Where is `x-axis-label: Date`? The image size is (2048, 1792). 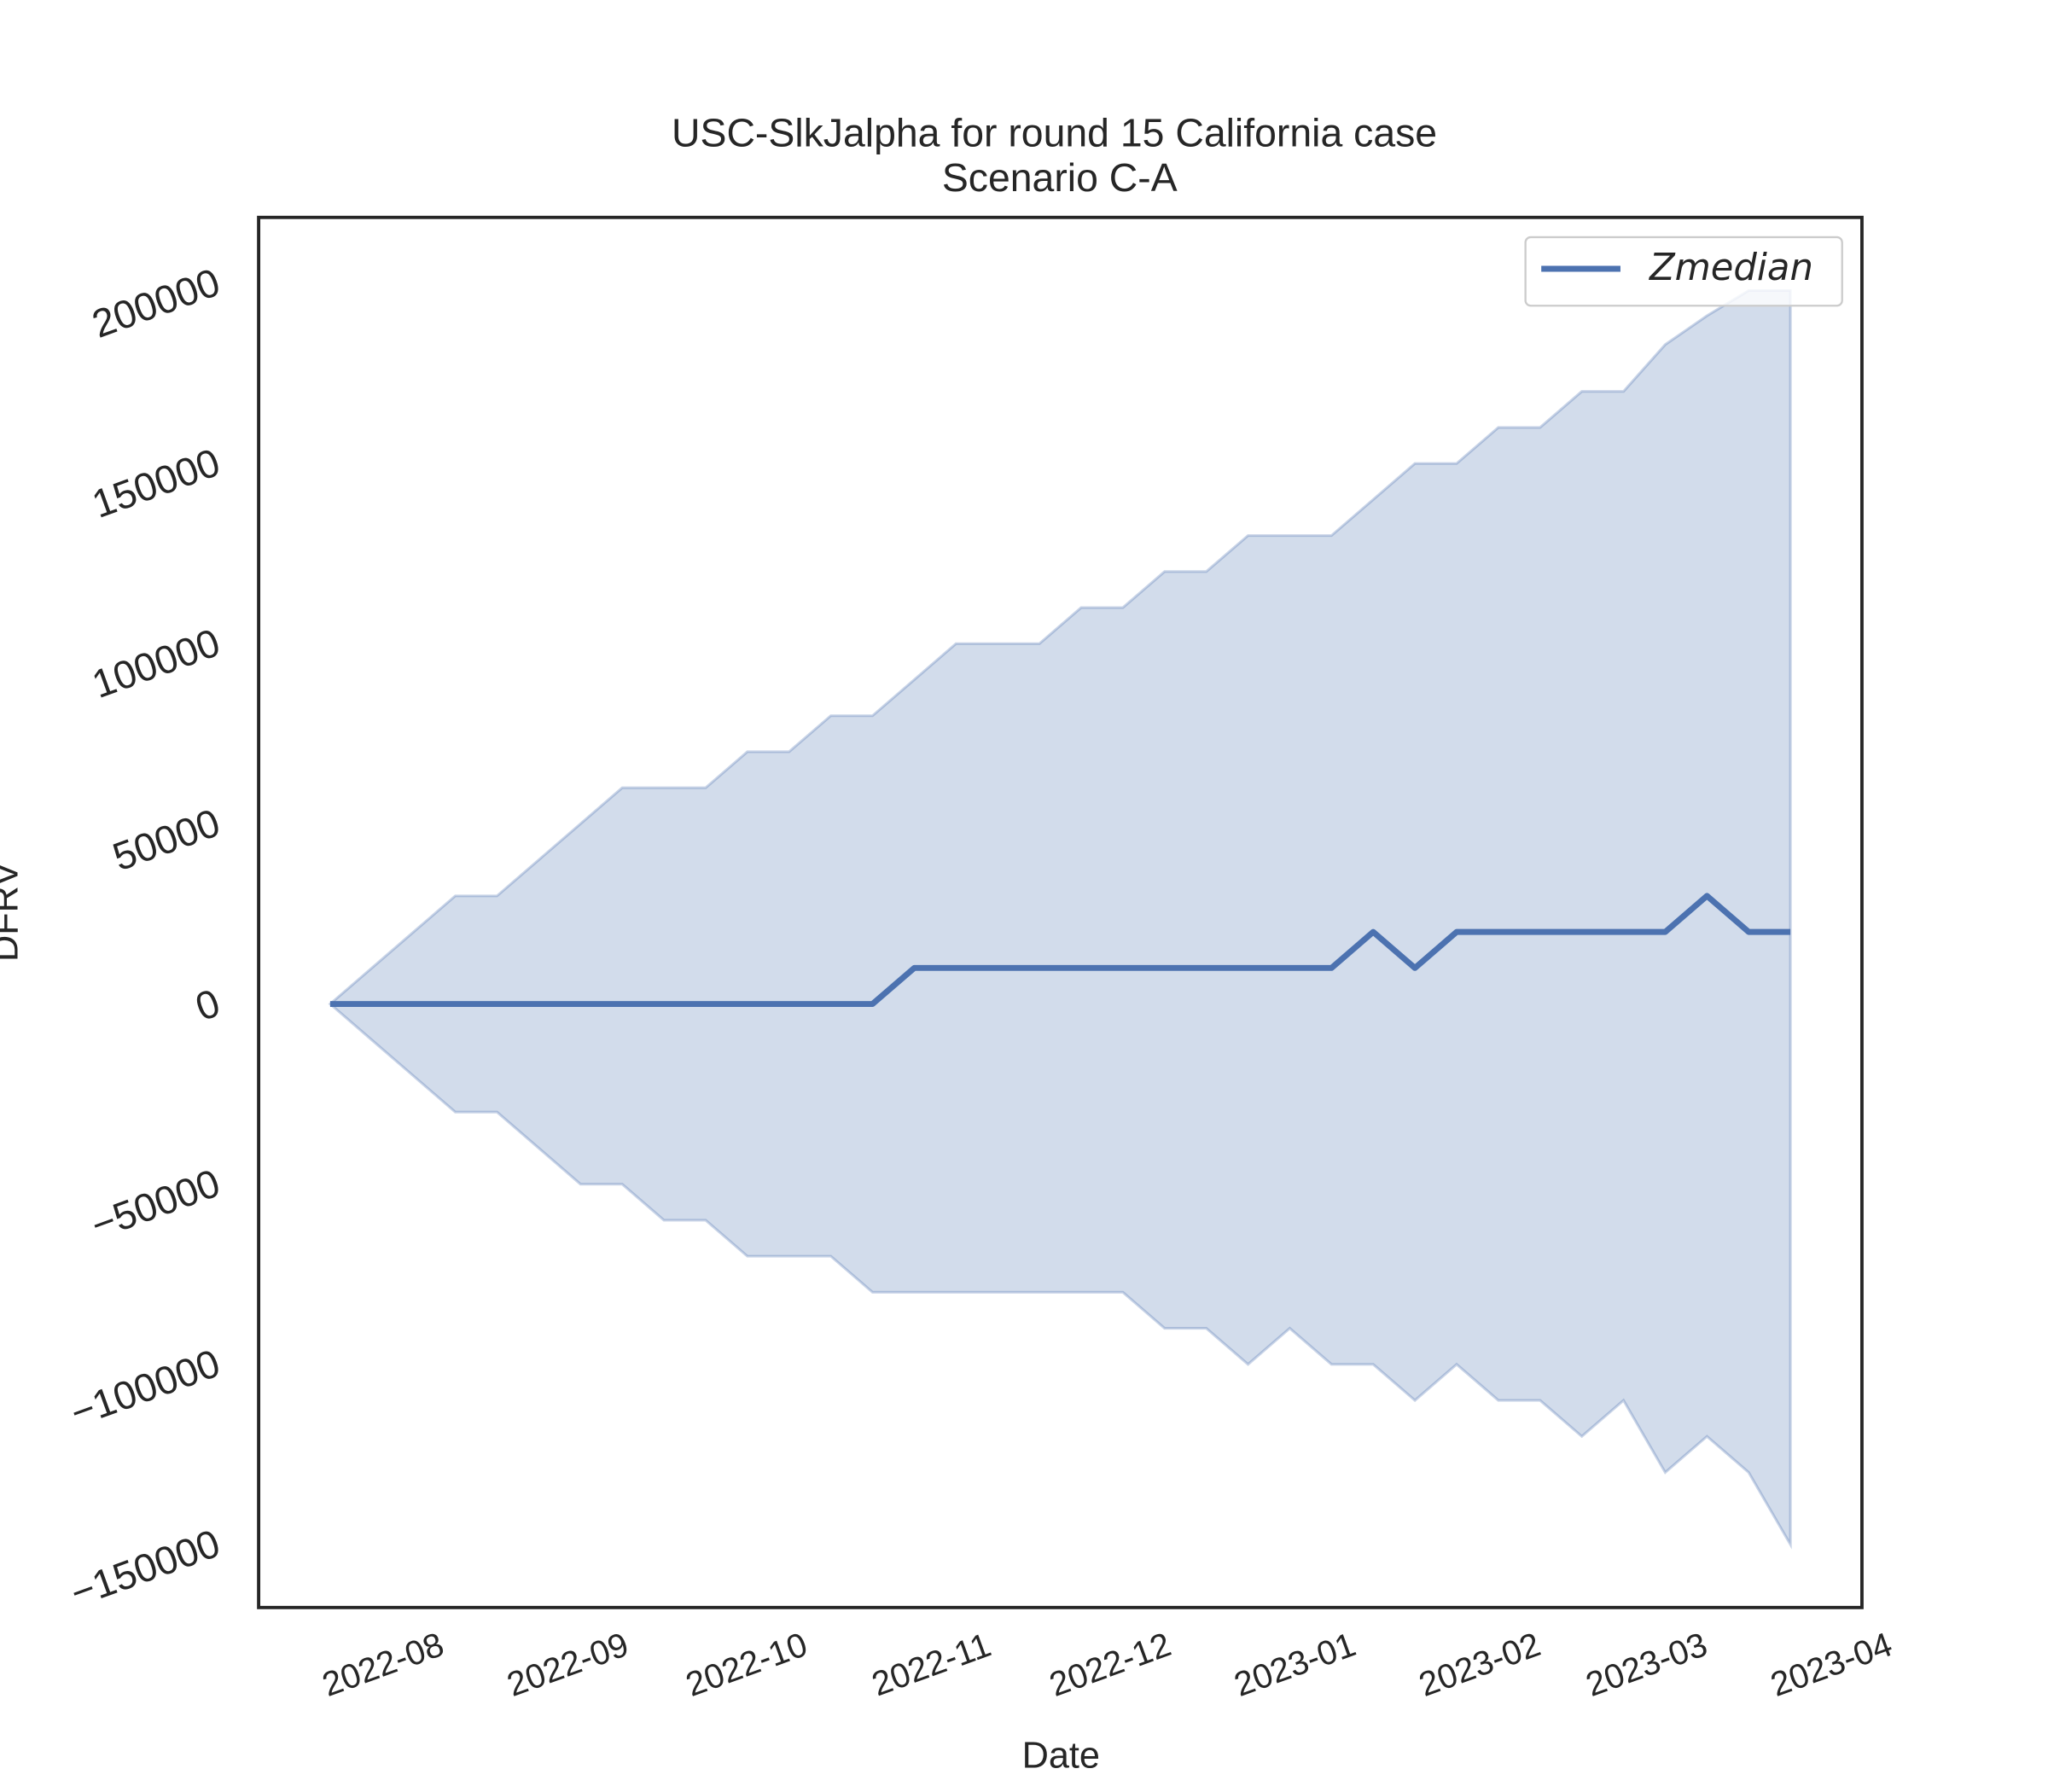
x-axis-label: Date is located at coordinates (1061, 1755).